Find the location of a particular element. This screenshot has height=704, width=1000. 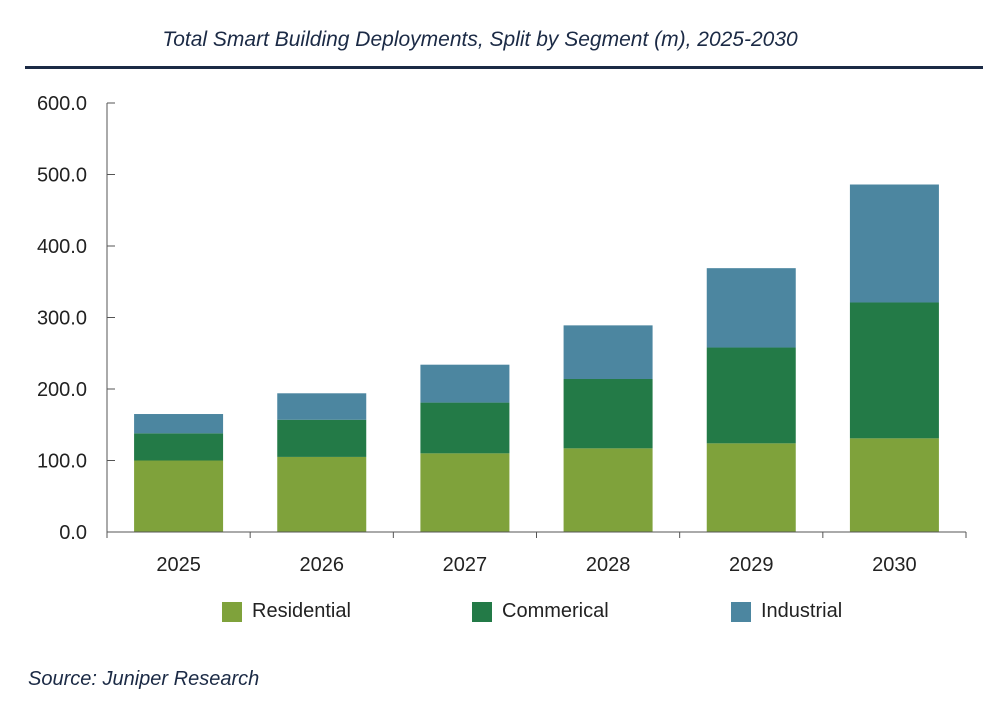

bar-residential-2028 is located at coordinates (608, 490).